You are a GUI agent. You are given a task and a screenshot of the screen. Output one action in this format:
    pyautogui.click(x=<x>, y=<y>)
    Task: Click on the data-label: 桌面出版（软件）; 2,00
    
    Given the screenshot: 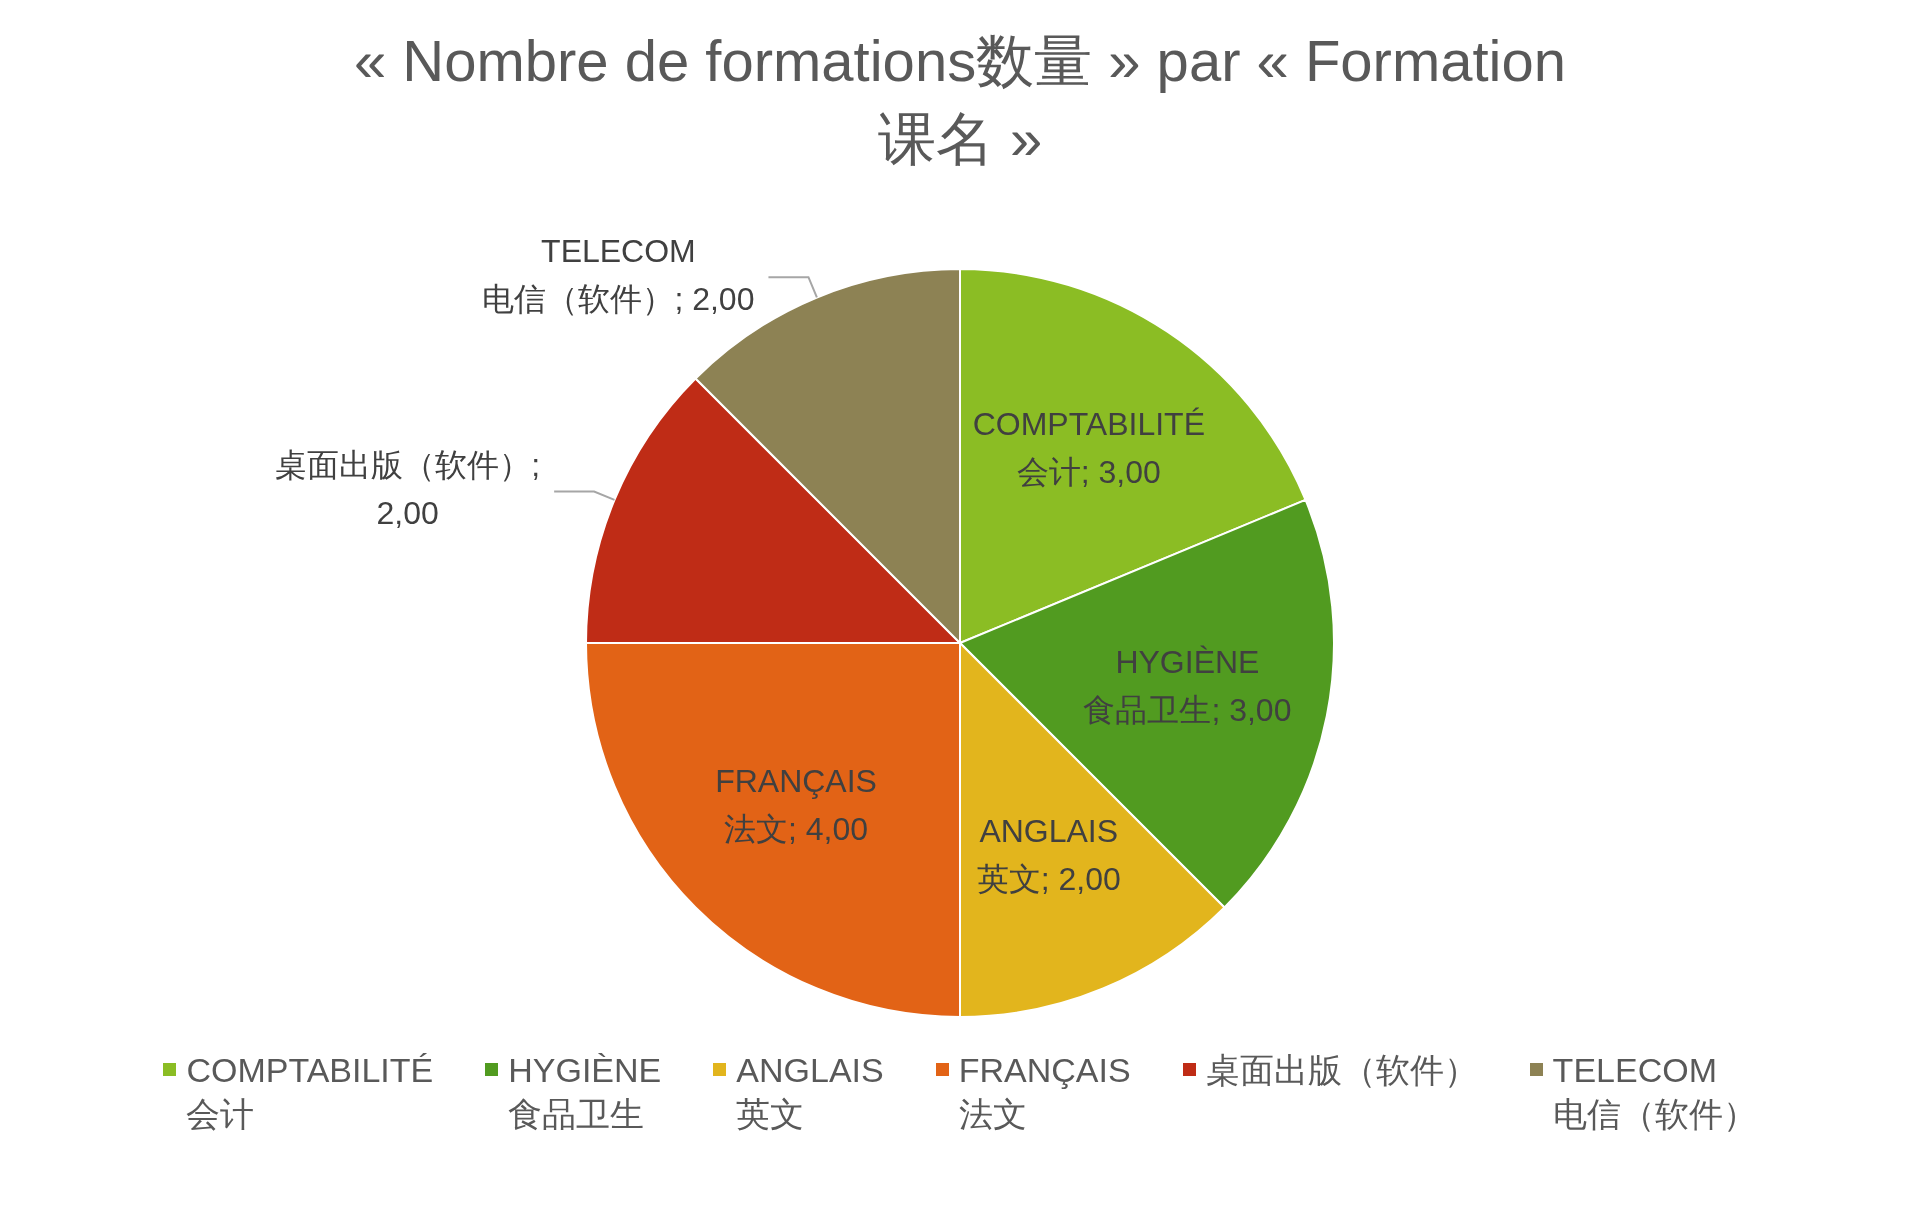 What is the action you would take?
    pyautogui.click(x=408, y=489)
    